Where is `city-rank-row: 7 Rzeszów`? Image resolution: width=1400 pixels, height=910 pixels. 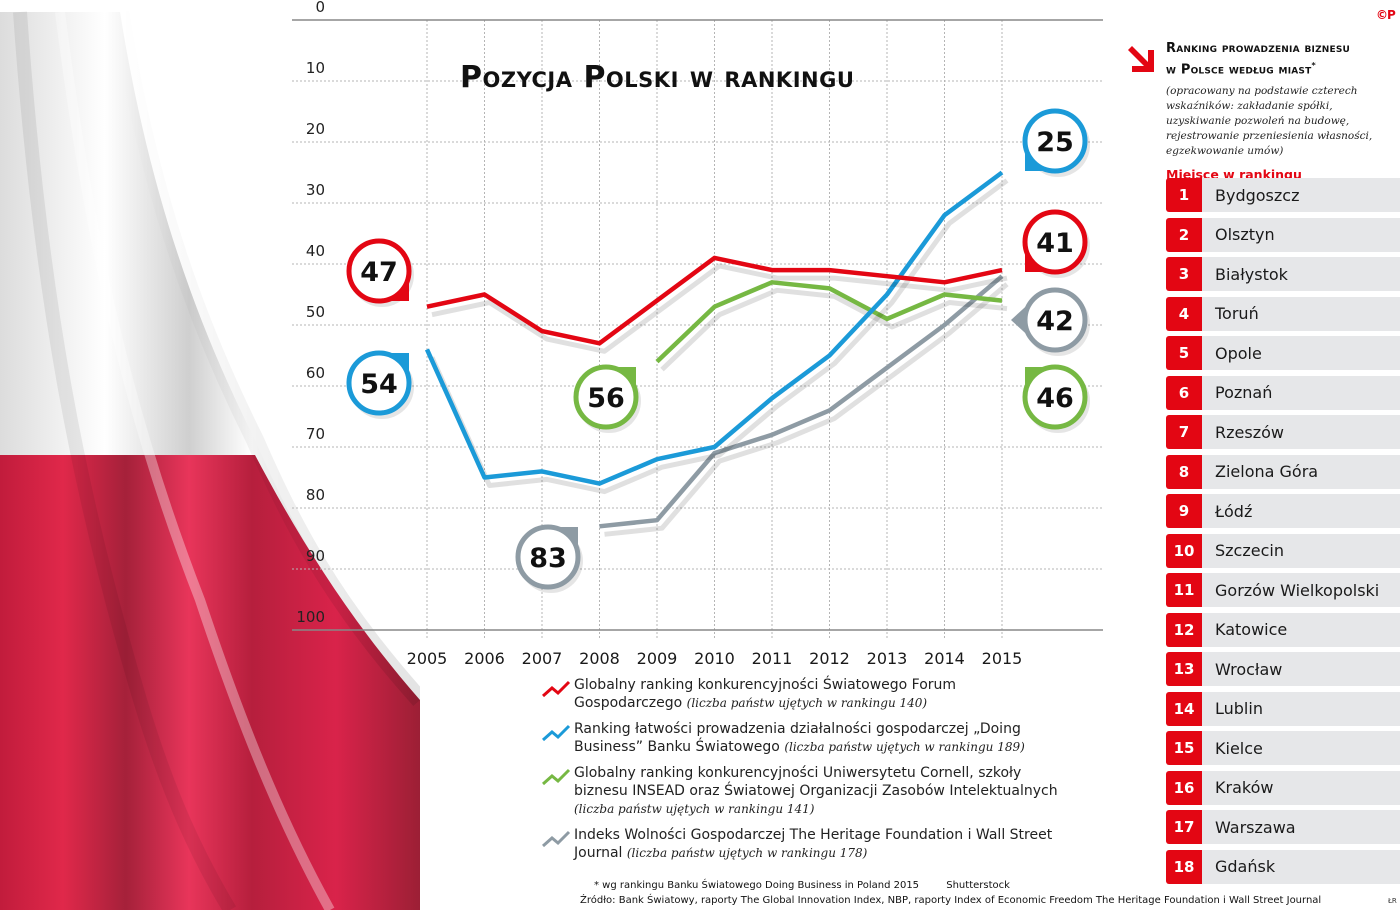
city-rank-row: 7 Rzeszów is located at coordinates (1283, 432).